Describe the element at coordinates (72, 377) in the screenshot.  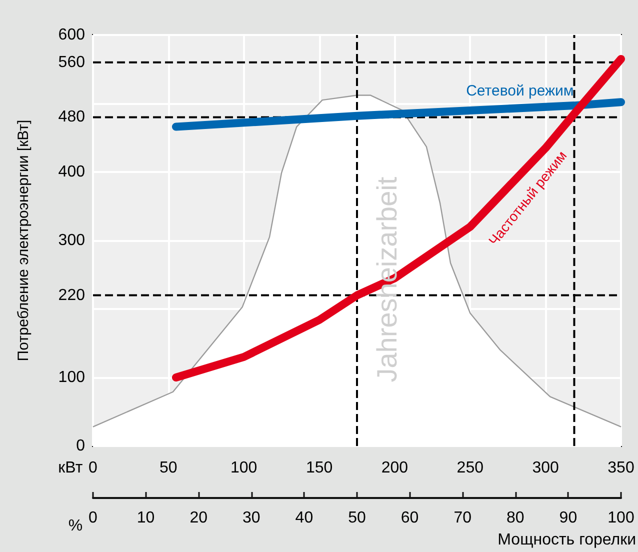
I see `y-tick-label: 100` at that location.